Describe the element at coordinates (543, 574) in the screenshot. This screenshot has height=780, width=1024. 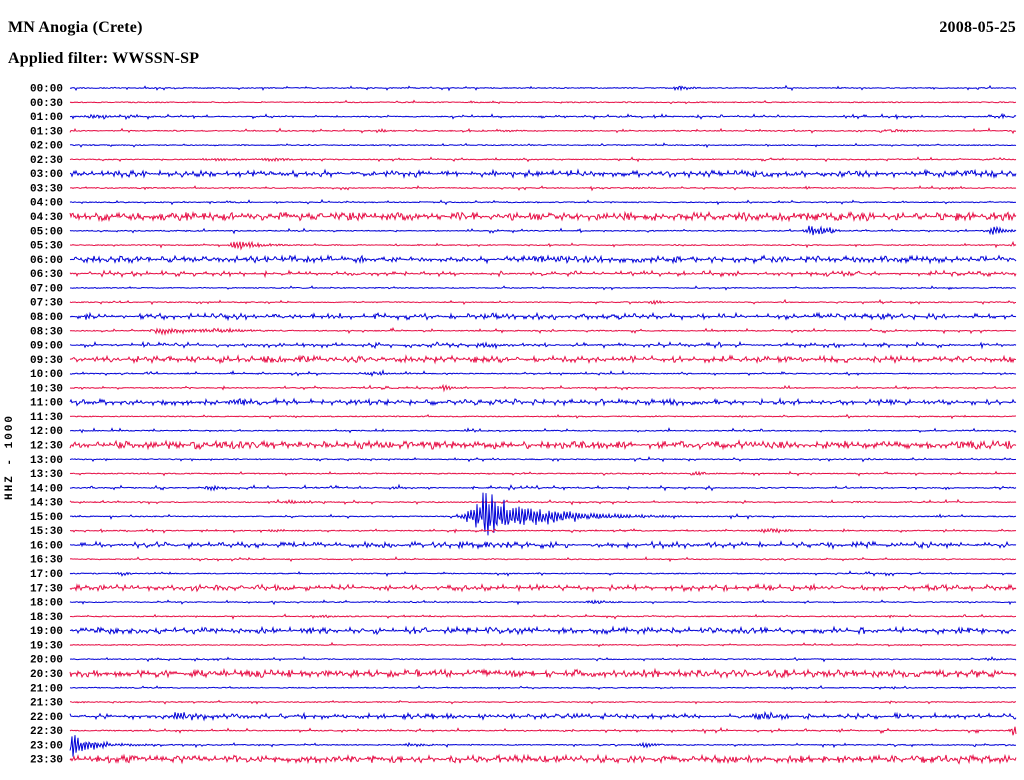
I see `trace-17:00` at that location.